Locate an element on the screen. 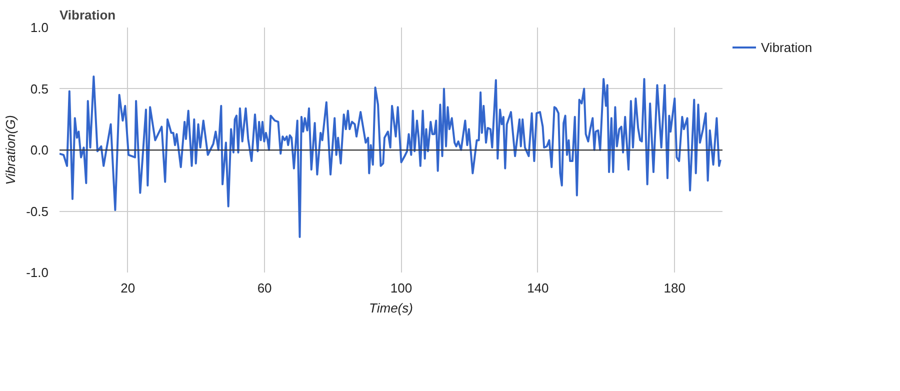  x-axis-title: Time(s) is located at coordinates (391, 308).